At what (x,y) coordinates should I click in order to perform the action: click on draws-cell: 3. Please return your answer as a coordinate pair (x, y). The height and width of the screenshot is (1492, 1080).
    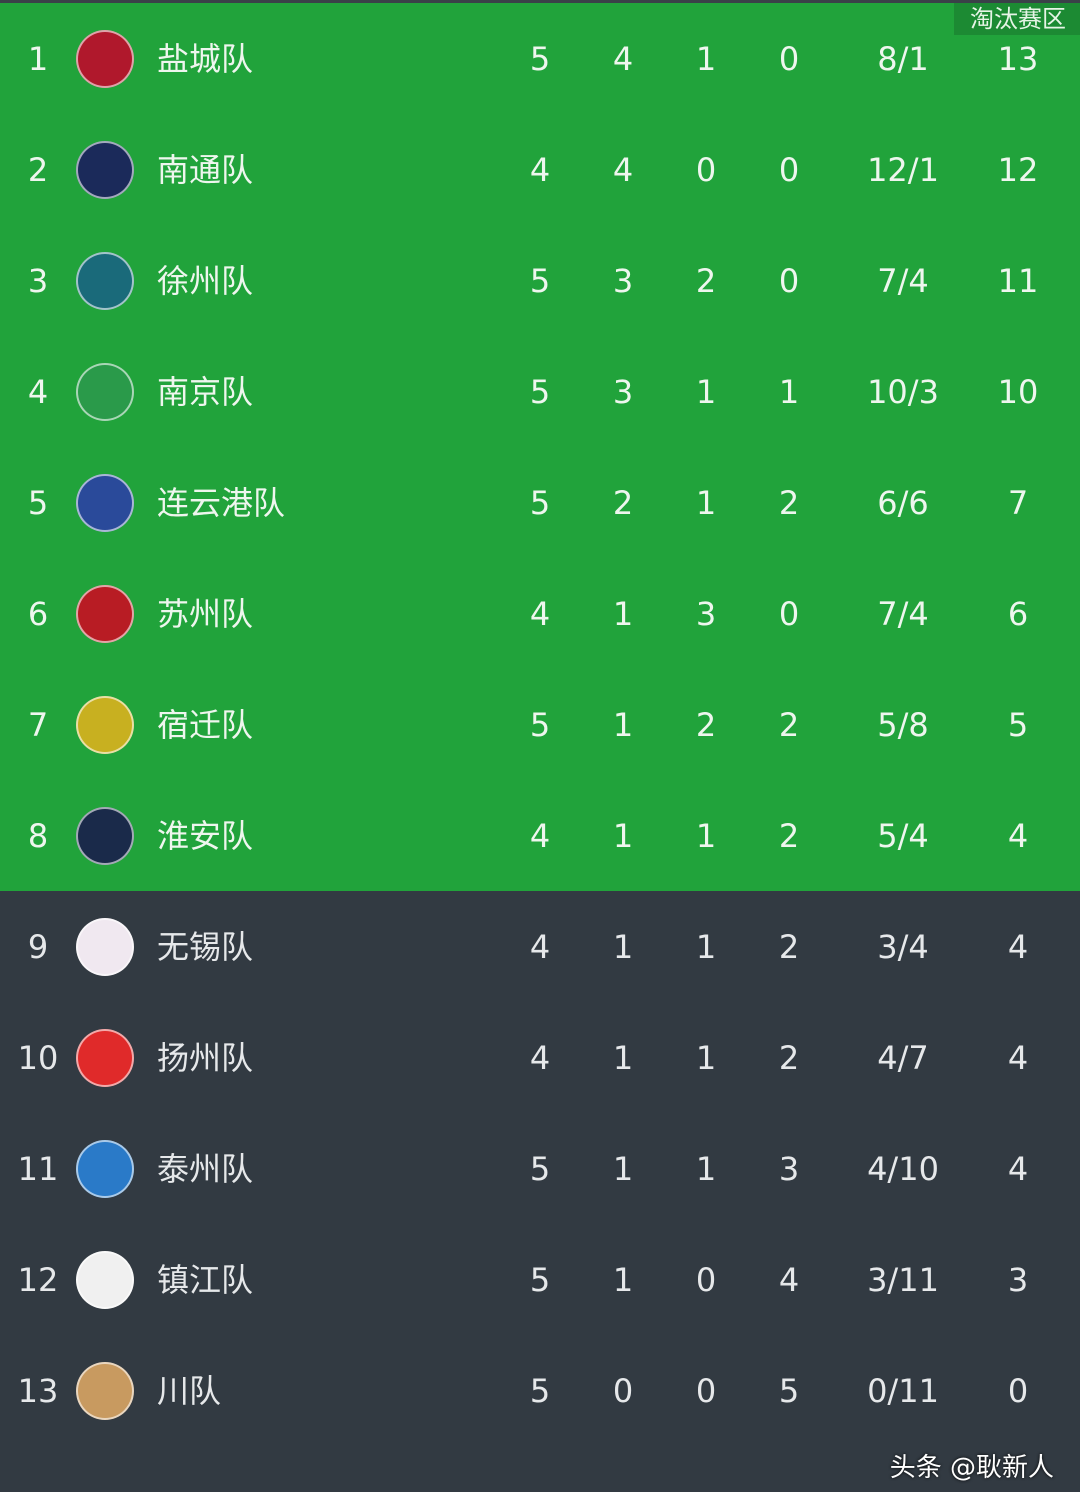
    Looking at the image, I should click on (706, 613).